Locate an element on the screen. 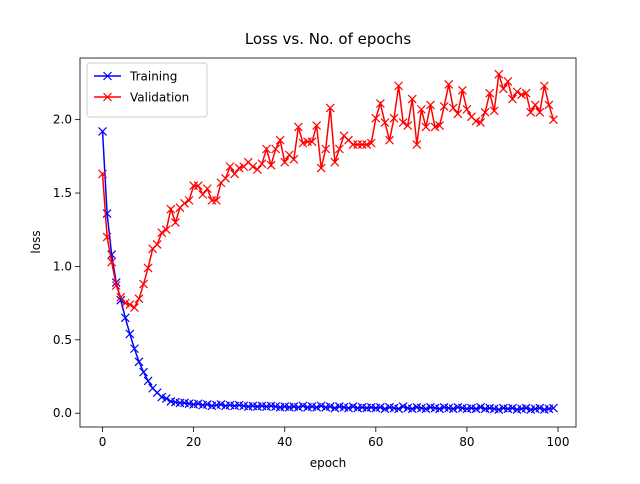  x-tick-label: 40 is located at coordinates (284, 442).